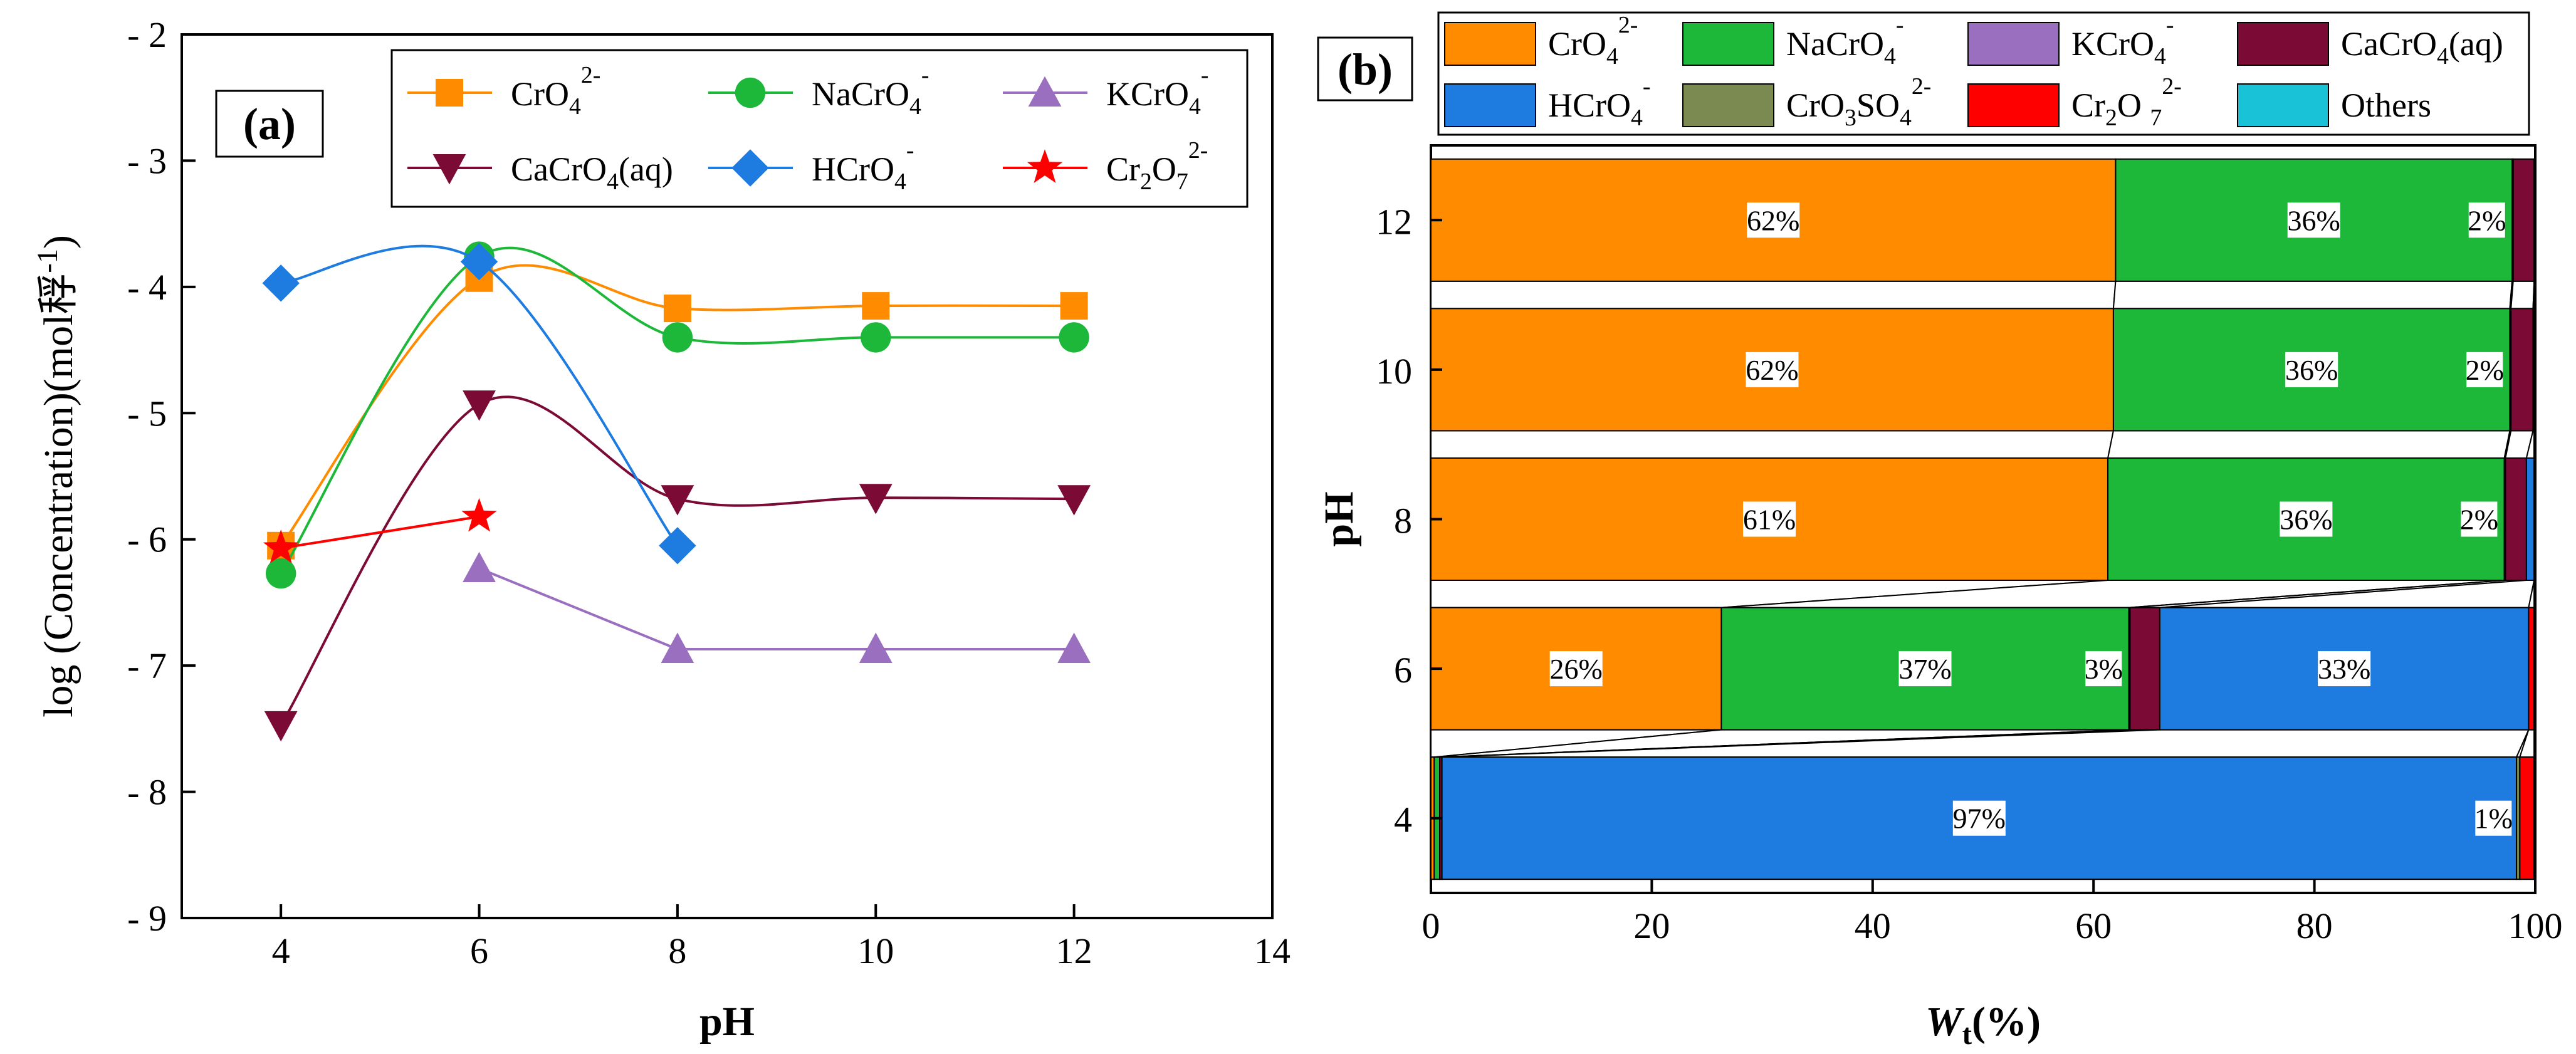 The height and width of the screenshot is (1054, 2576). Describe the element at coordinates (269, 124) in the screenshot. I see `panel-label: (a)` at that location.